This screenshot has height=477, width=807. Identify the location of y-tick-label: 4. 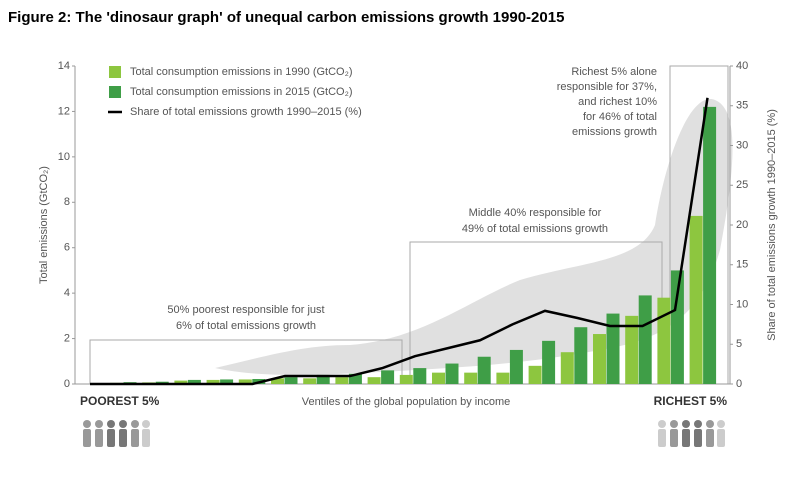
(67, 293).